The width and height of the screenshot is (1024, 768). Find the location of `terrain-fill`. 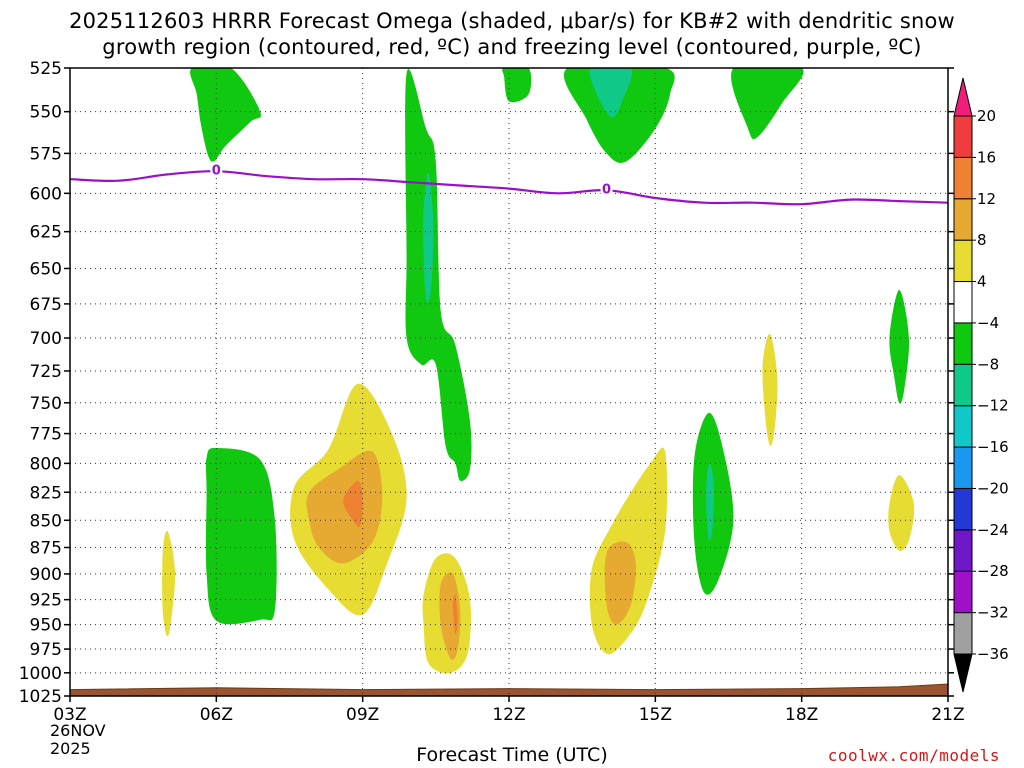

terrain-fill is located at coordinates (509, 690).